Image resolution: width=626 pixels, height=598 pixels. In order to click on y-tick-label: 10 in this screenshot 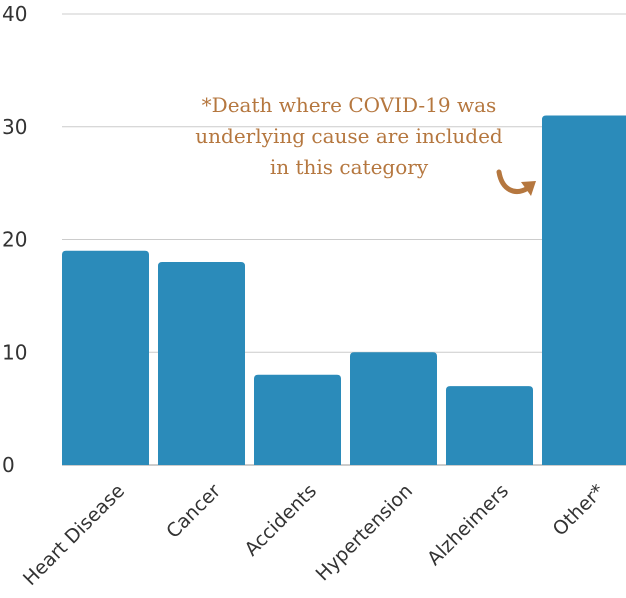, I will do `click(14, 352)`.